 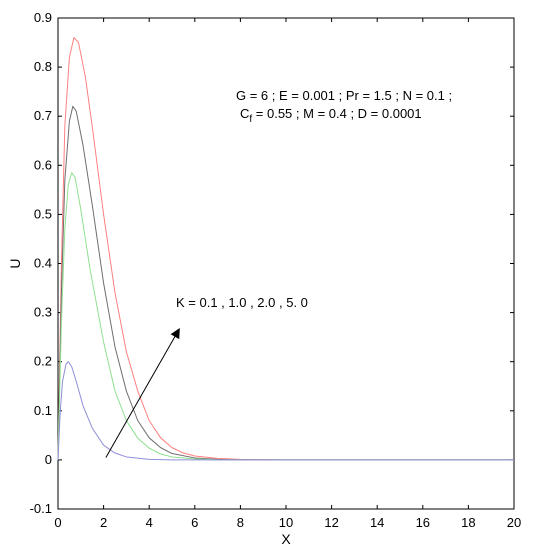 I want to click on x-tick-label: 18, so click(x=468, y=522).